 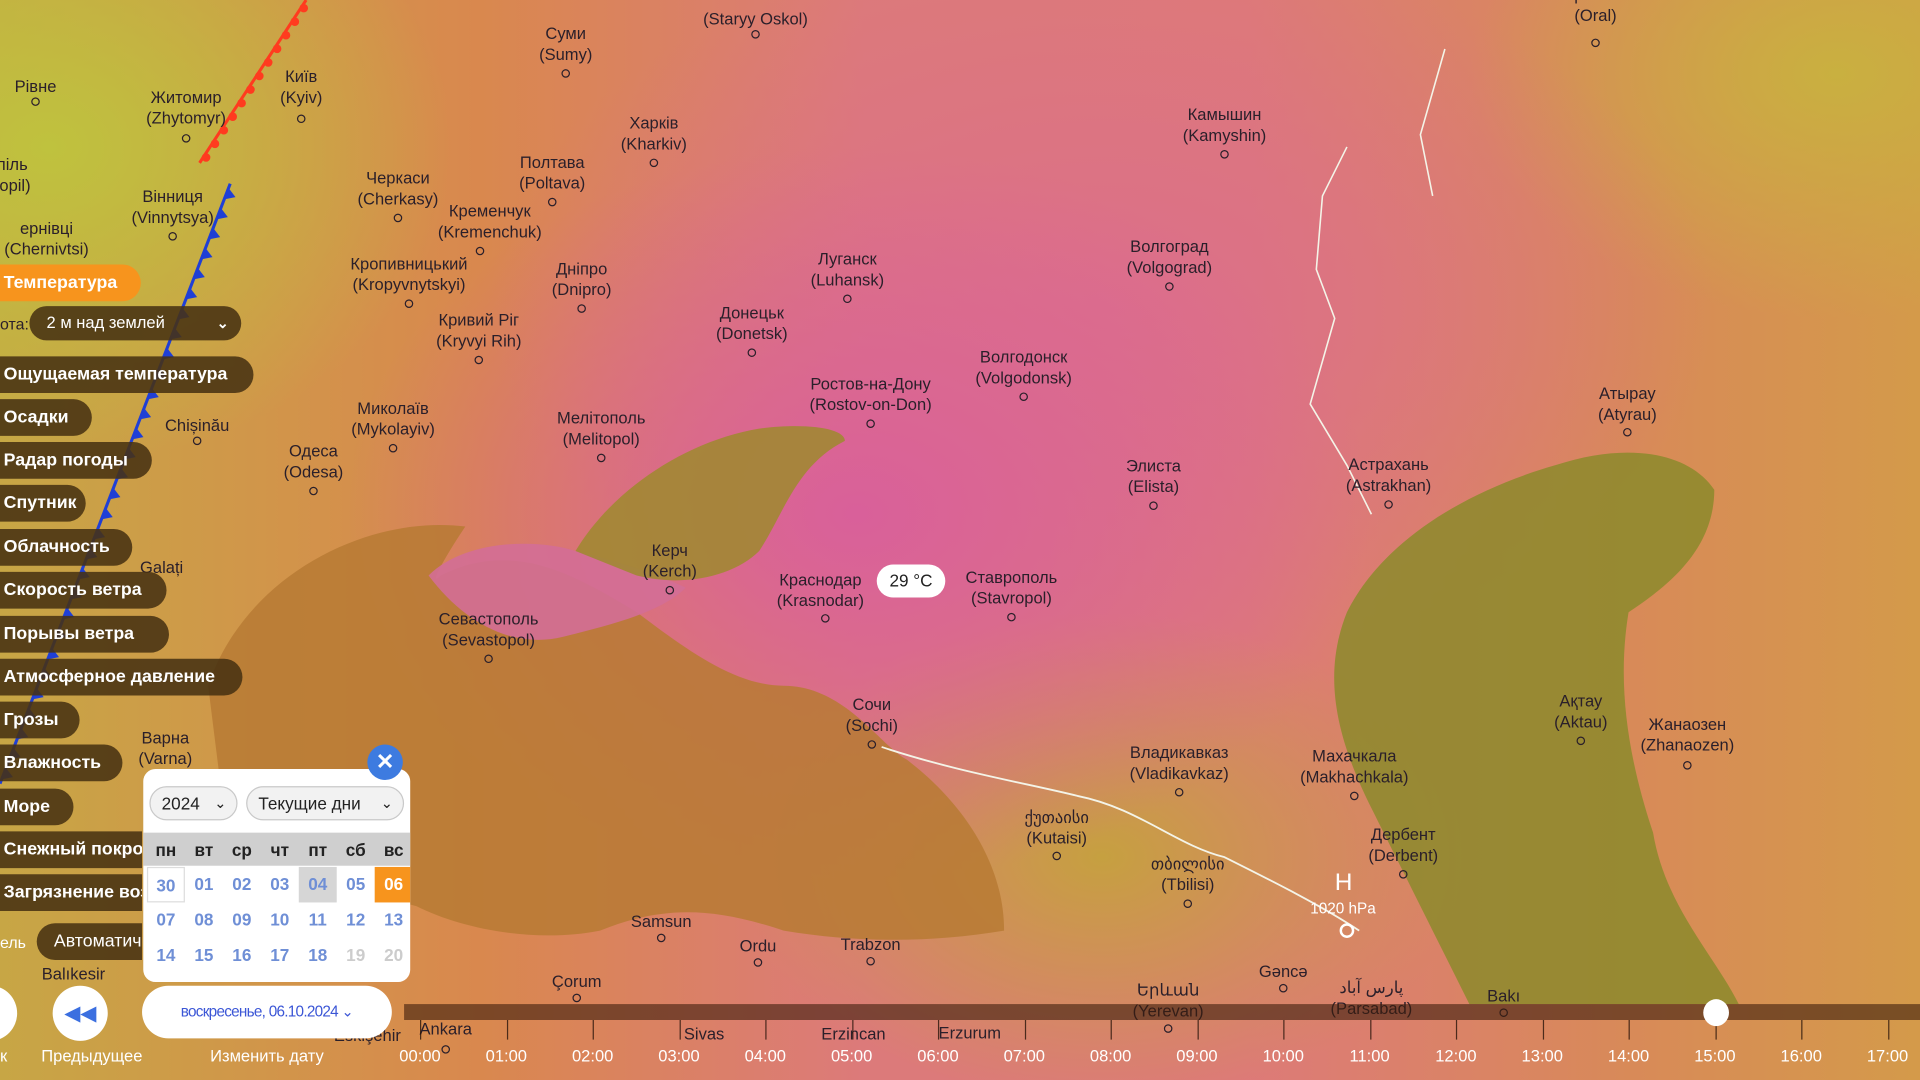 I want to click on caspian-sea, so click(x=1536, y=728).